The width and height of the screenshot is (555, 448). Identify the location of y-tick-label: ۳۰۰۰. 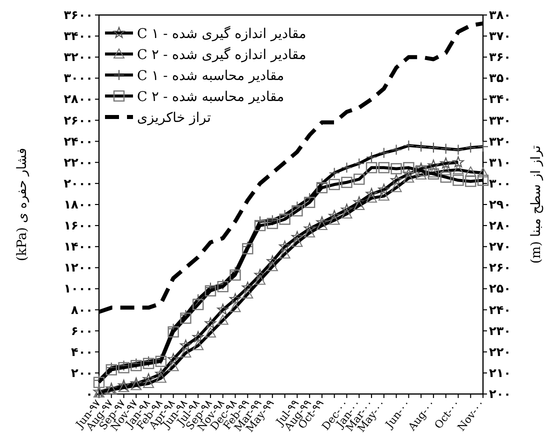
(78, 78).